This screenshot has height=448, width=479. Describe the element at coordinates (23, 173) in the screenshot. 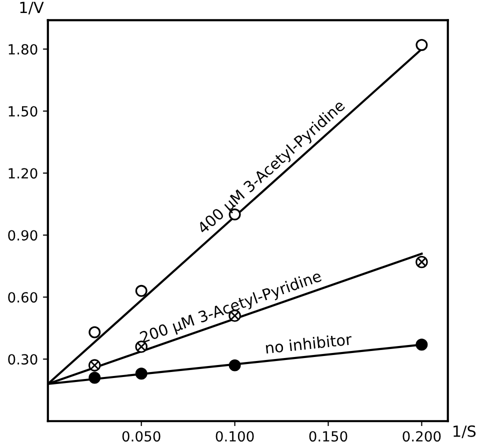

I see `y-tick-label: 1.20` at that location.